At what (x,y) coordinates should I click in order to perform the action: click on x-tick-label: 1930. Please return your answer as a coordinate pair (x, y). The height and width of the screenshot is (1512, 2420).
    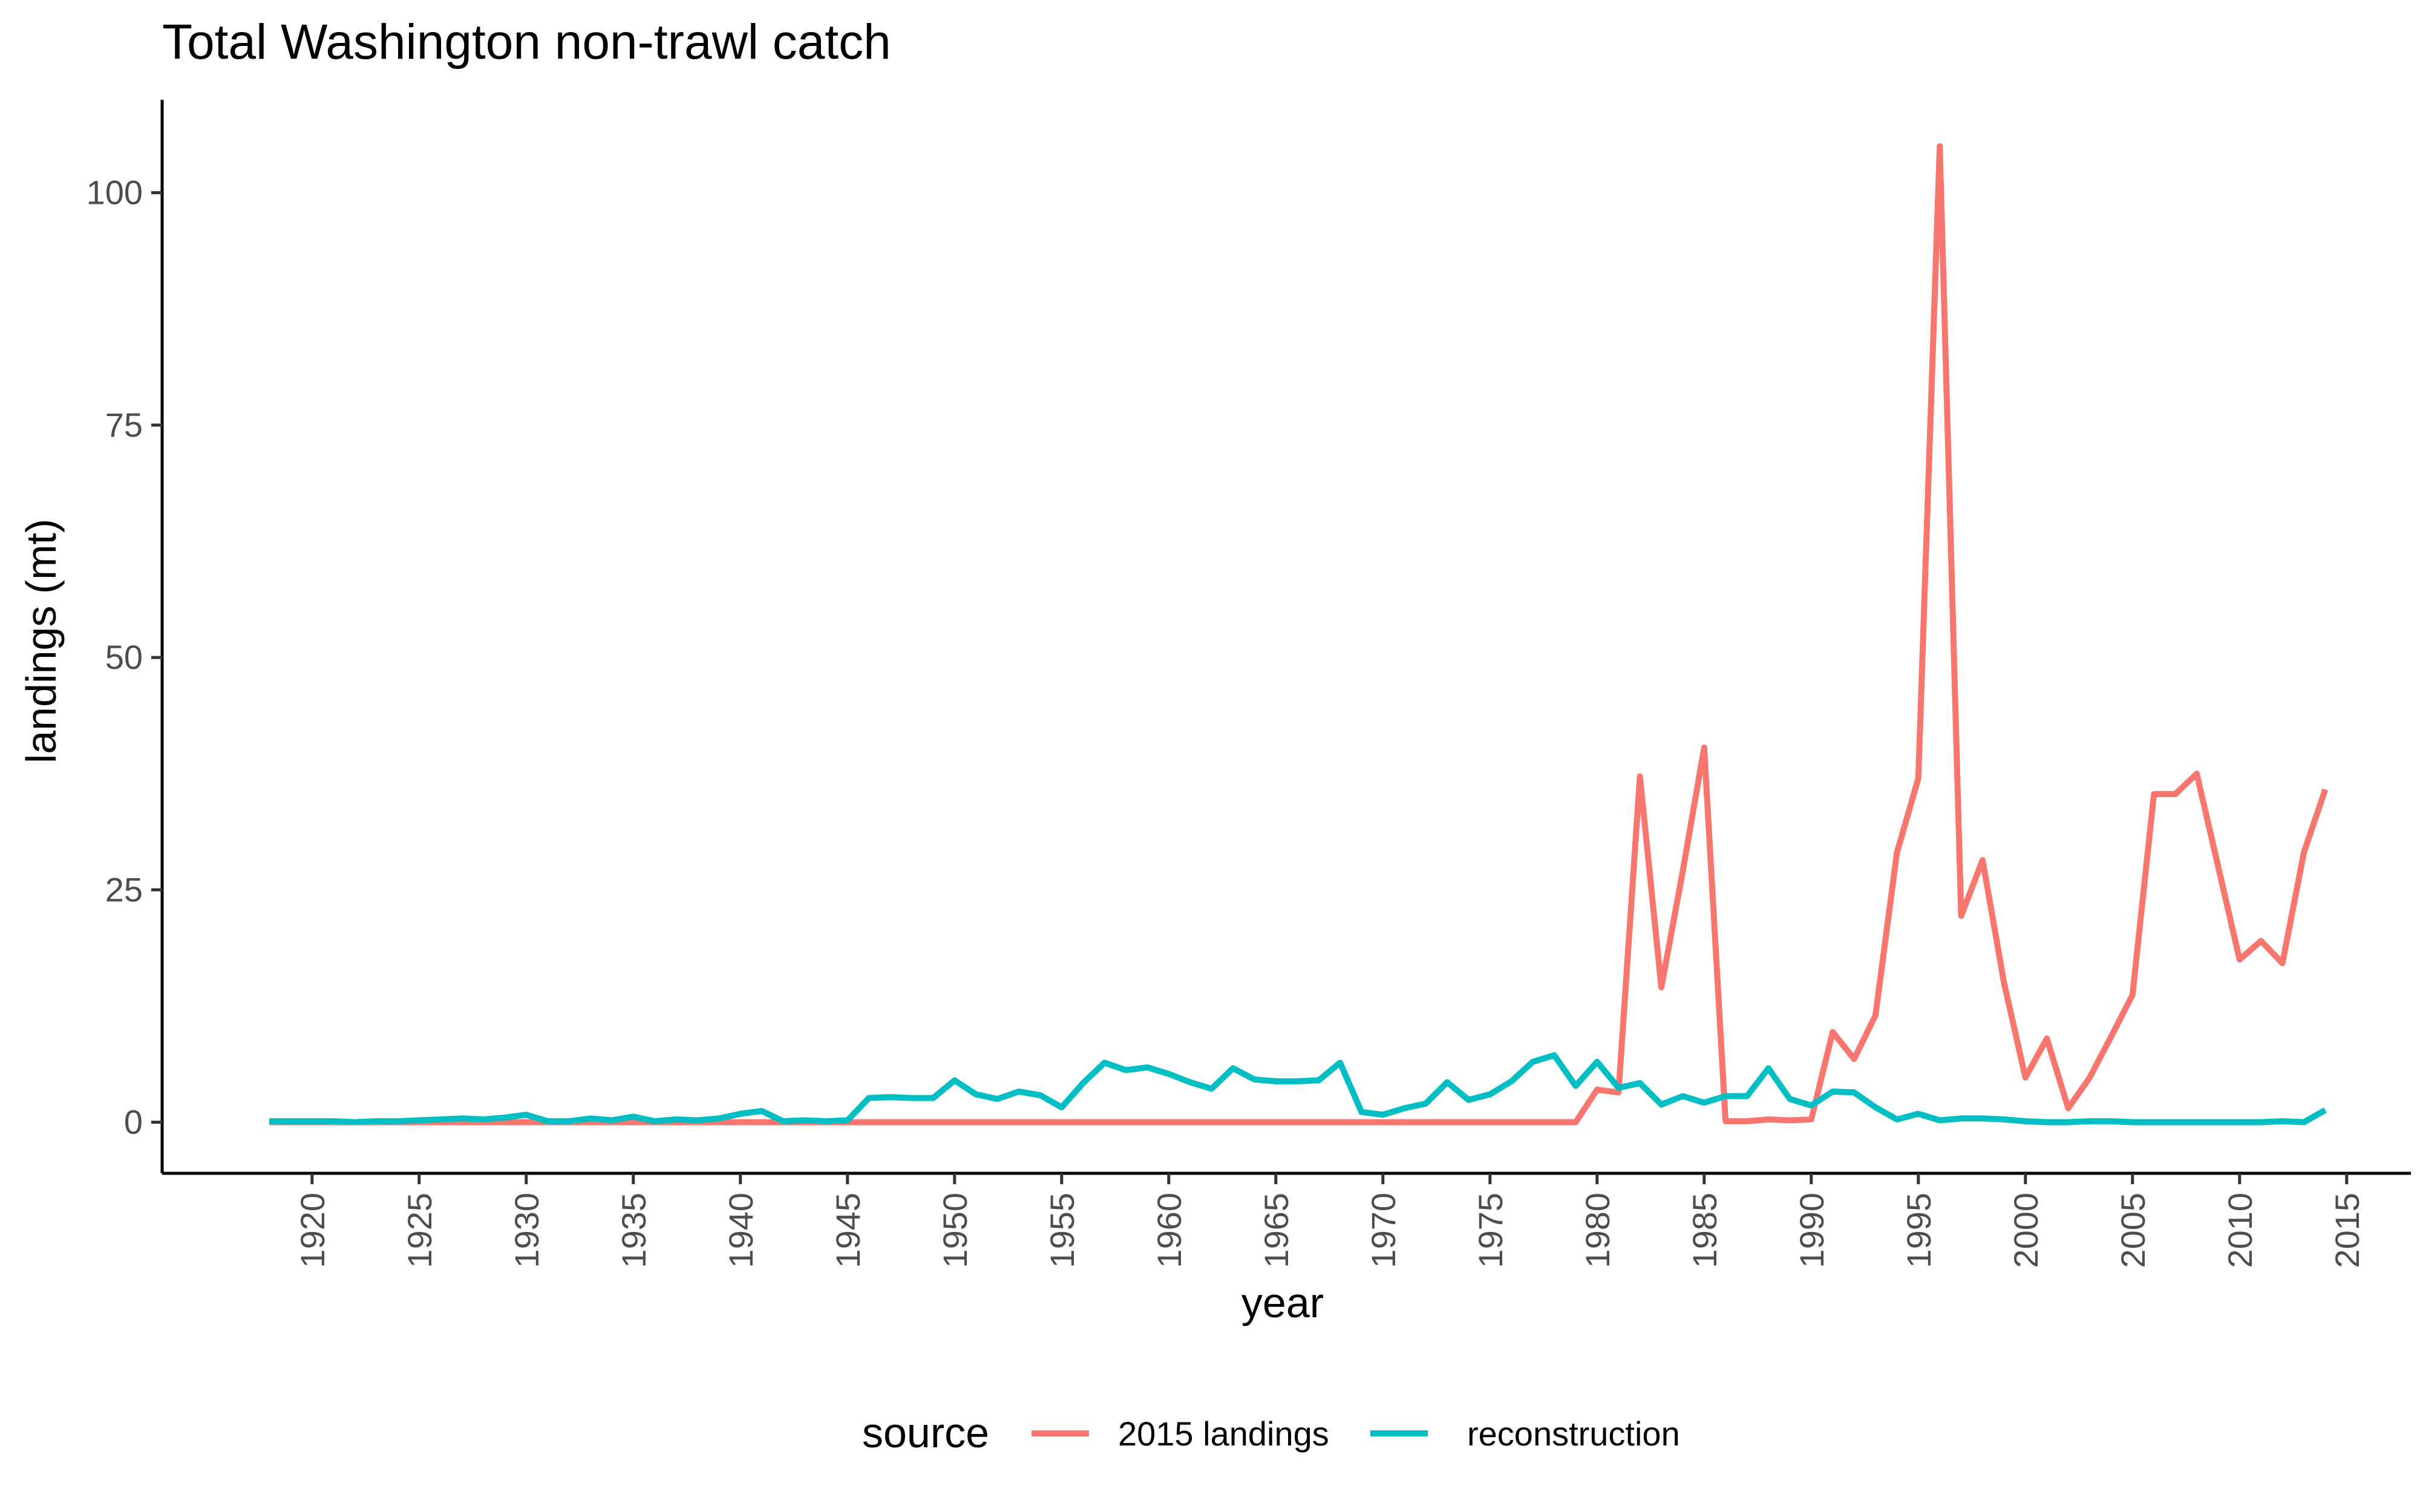
    Looking at the image, I should click on (527, 1230).